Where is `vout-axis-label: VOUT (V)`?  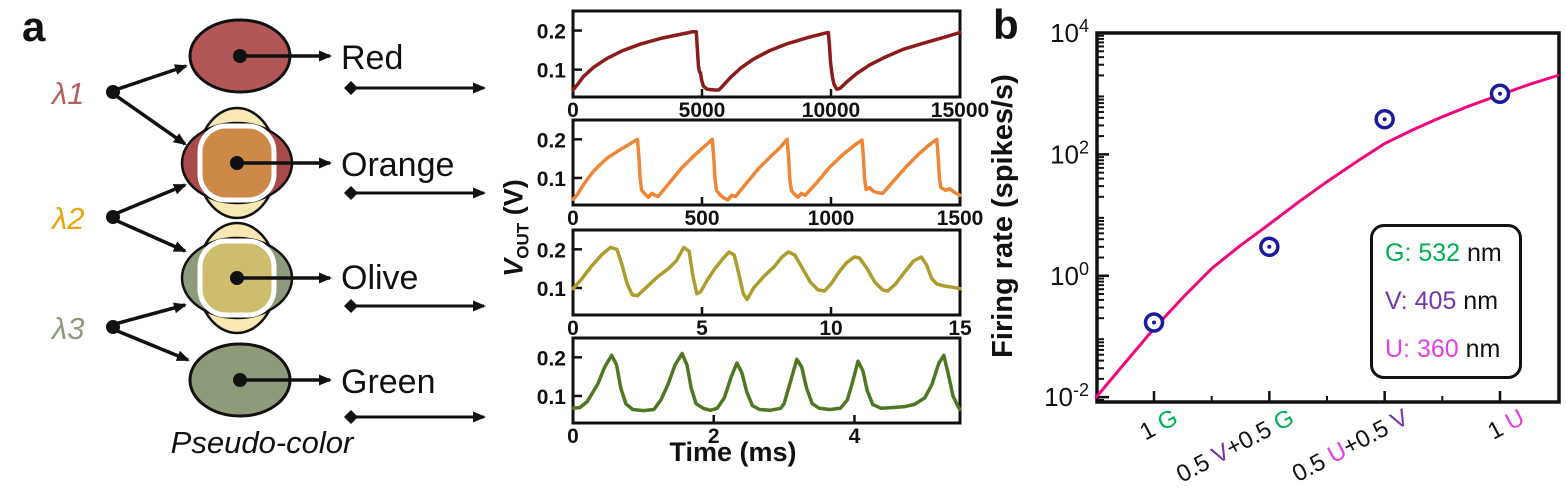
vout-axis-label: VOUT (V) is located at coordinates (515, 227).